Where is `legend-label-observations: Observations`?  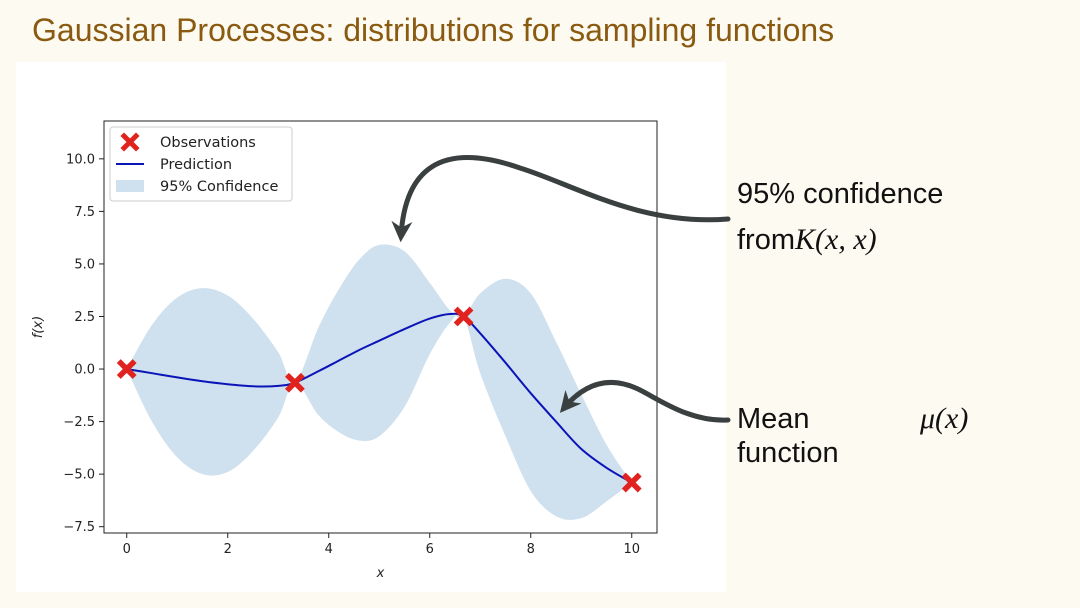 legend-label-observations: Observations is located at coordinates (208, 143).